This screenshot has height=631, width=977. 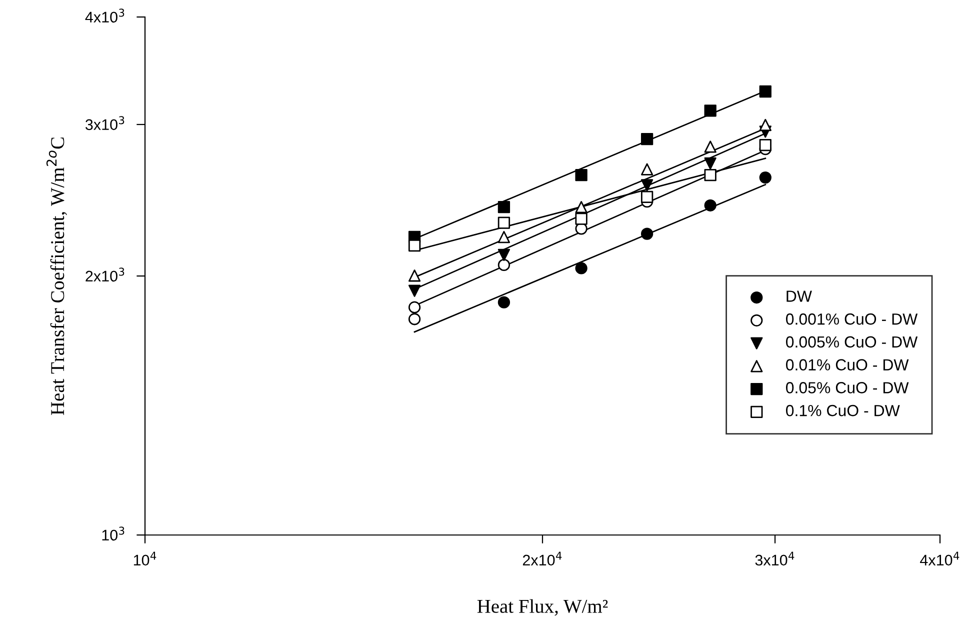 What do you see at coordinates (852, 319) in the screenshot?
I see `legend-label: 0.001% CuO - DW` at bounding box center [852, 319].